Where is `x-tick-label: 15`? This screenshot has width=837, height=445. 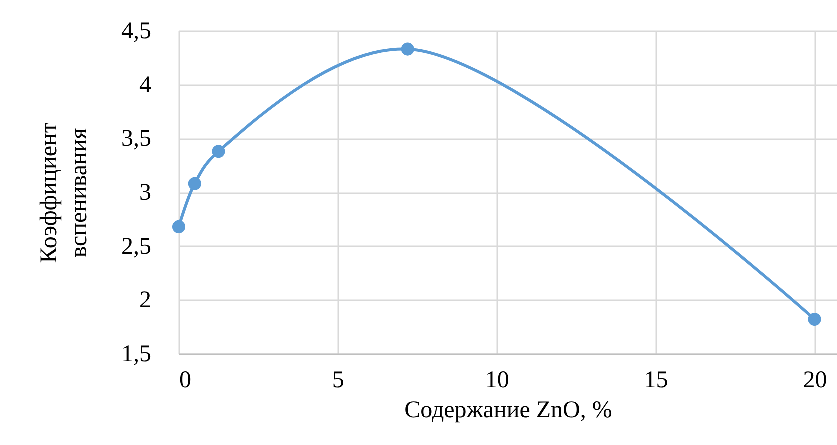 x-tick-label: 15 is located at coordinates (656, 381).